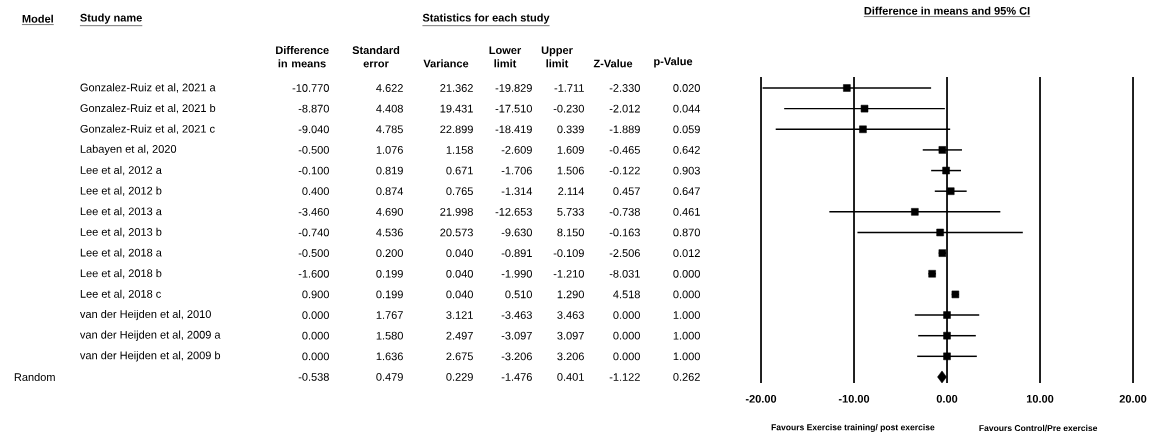 The image size is (1151, 435). I want to click on text: p-Value, so click(673, 62).